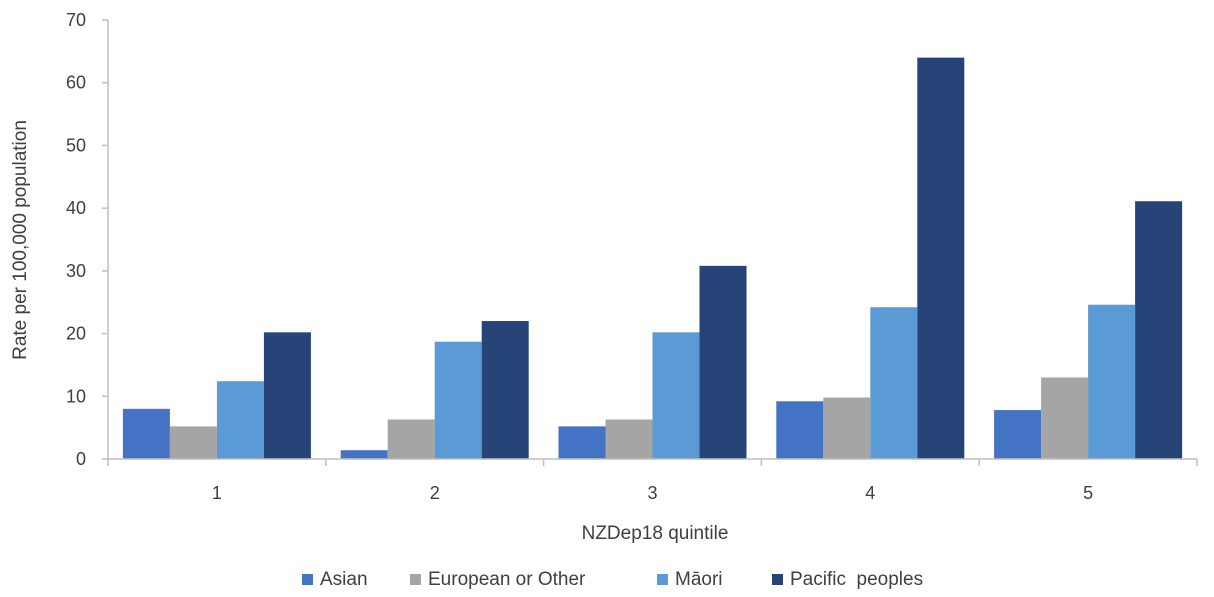 Image resolution: width=1214 pixels, height=597 pixels. What do you see at coordinates (76, 334) in the screenshot?
I see `y-tick-label: 20` at bounding box center [76, 334].